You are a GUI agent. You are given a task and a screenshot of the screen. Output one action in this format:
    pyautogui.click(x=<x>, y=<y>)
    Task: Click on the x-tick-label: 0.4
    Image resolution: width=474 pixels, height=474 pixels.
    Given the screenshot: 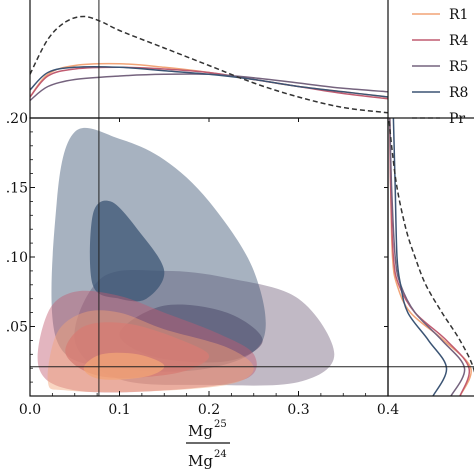 What is the action you would take?
    pyautogui.click(x=388, y=410)
    